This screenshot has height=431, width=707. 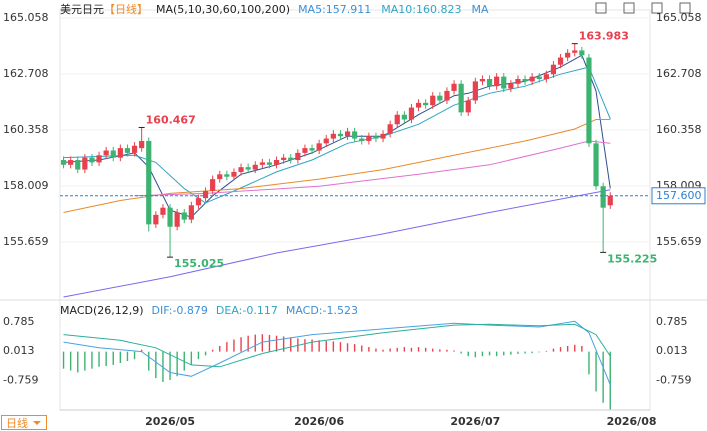 What do you see at coordinates (223, 9) in the screenshot?
I see `ma-label: MA(5,10,30,60,100,200)` at bounding box center [223, 9].